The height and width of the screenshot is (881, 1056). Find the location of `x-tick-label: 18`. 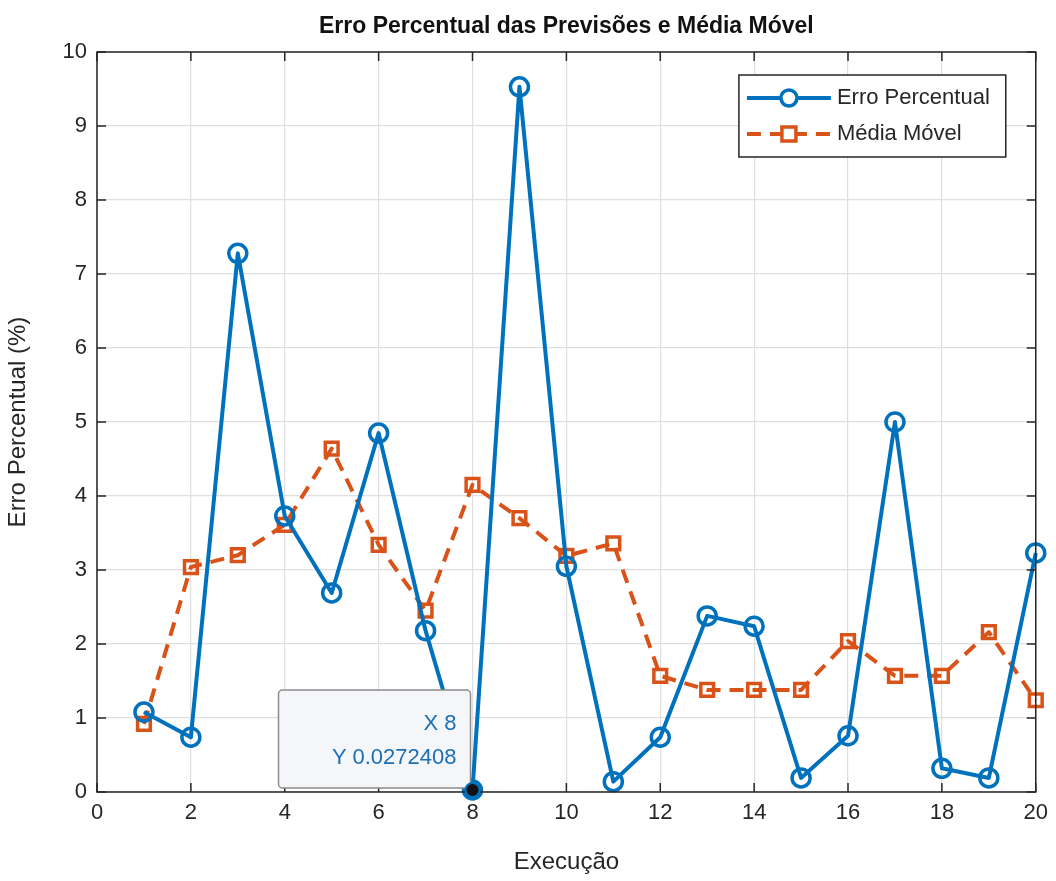

x-tick-label: 18 is located at coordinates (942, 812).